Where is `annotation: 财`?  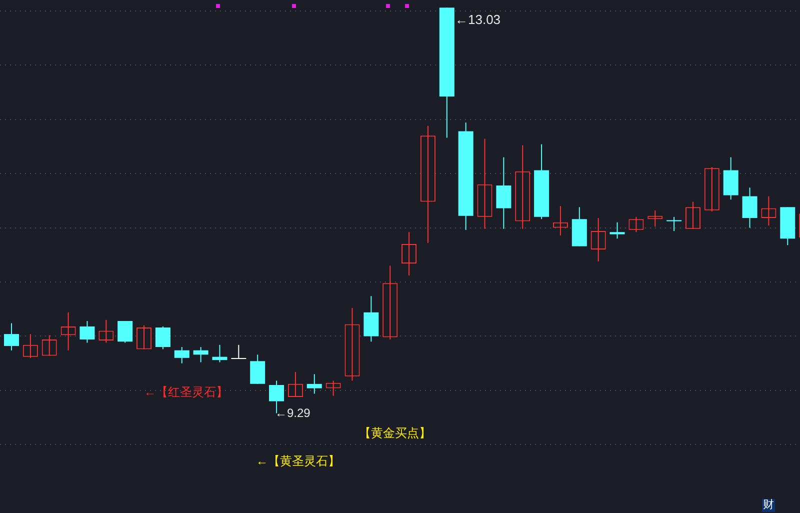 annotation: 财 is located at coordinates (768, 505).